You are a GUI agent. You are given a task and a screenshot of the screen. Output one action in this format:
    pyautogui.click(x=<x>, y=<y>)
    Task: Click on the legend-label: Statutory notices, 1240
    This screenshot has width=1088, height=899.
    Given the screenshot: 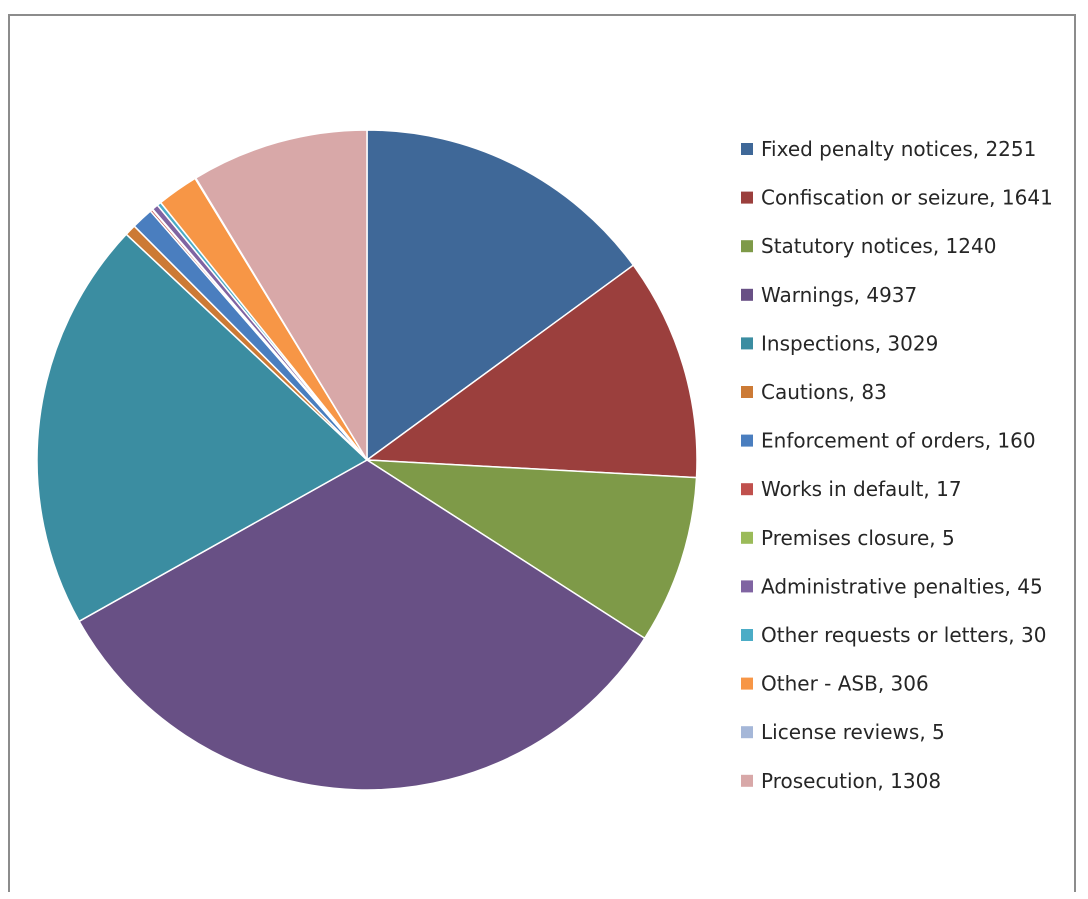 What is the action you would take?
    pyautogui.click(x=878, y=246)
    